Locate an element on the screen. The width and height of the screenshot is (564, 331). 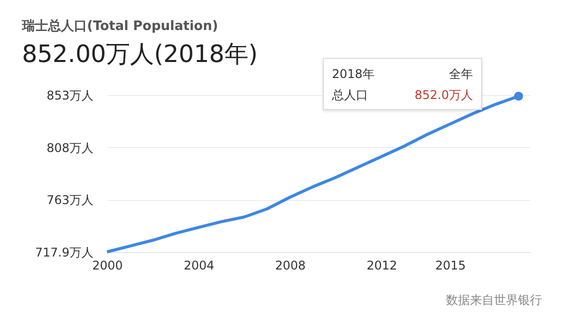
text: 数据来自世界银行 is located at coordinates (494, 300).